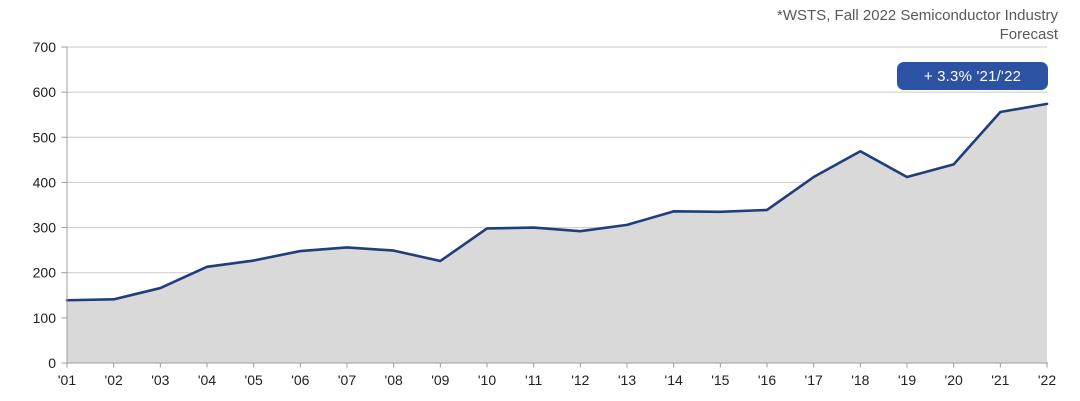 This screenshot has width=1080, height=401. What do you see at coordinates (45, 182) in the screenshot?
I see `y-tick-label: 400` at bounding box center [45, 182].